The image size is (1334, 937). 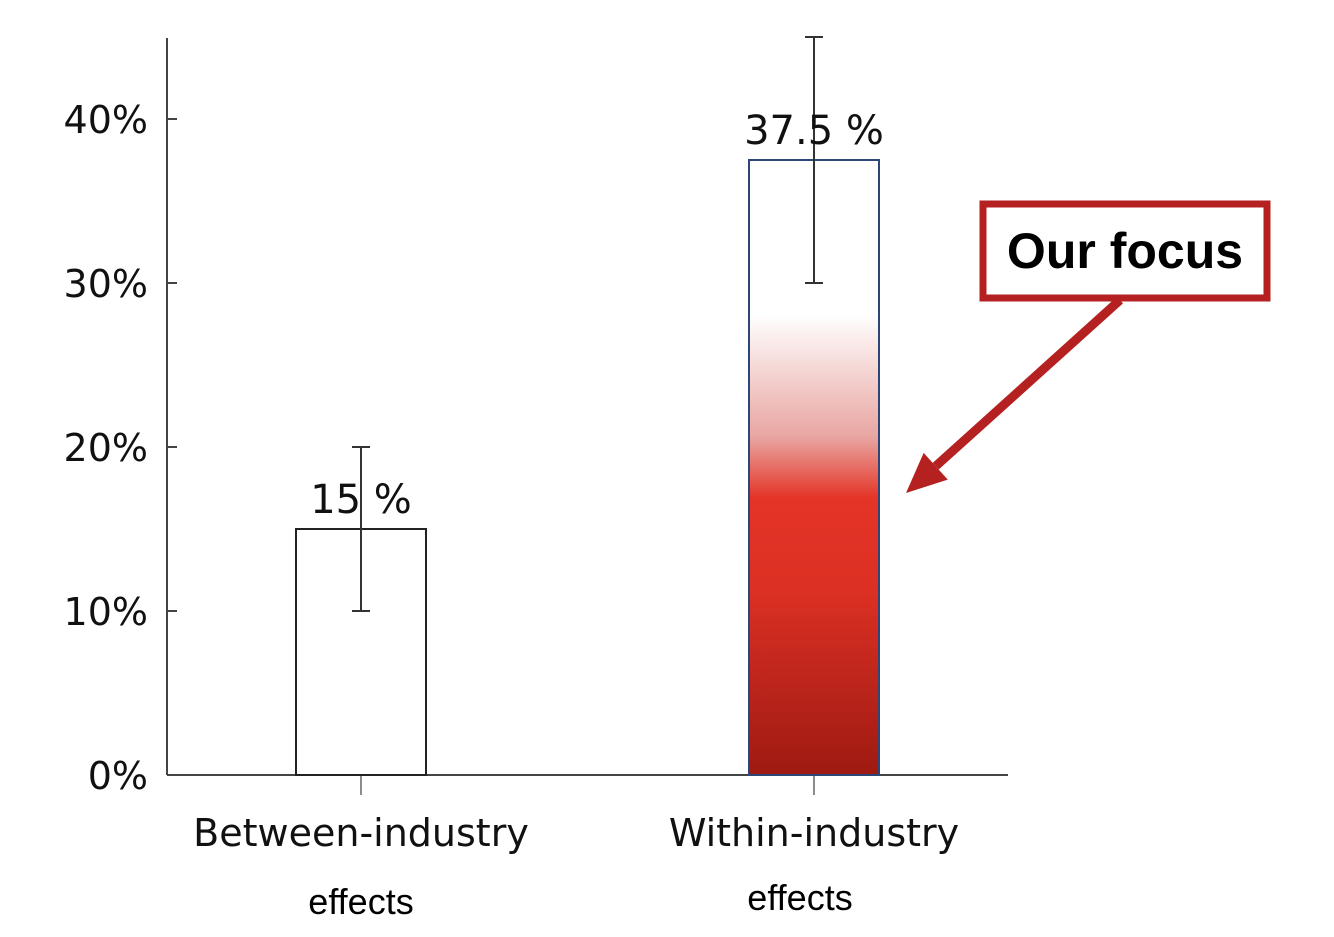 What do you see at coordinates (1028, 383) in the screenshot?
I see `callout-arrow-line` at bounding box center [1028, 383].